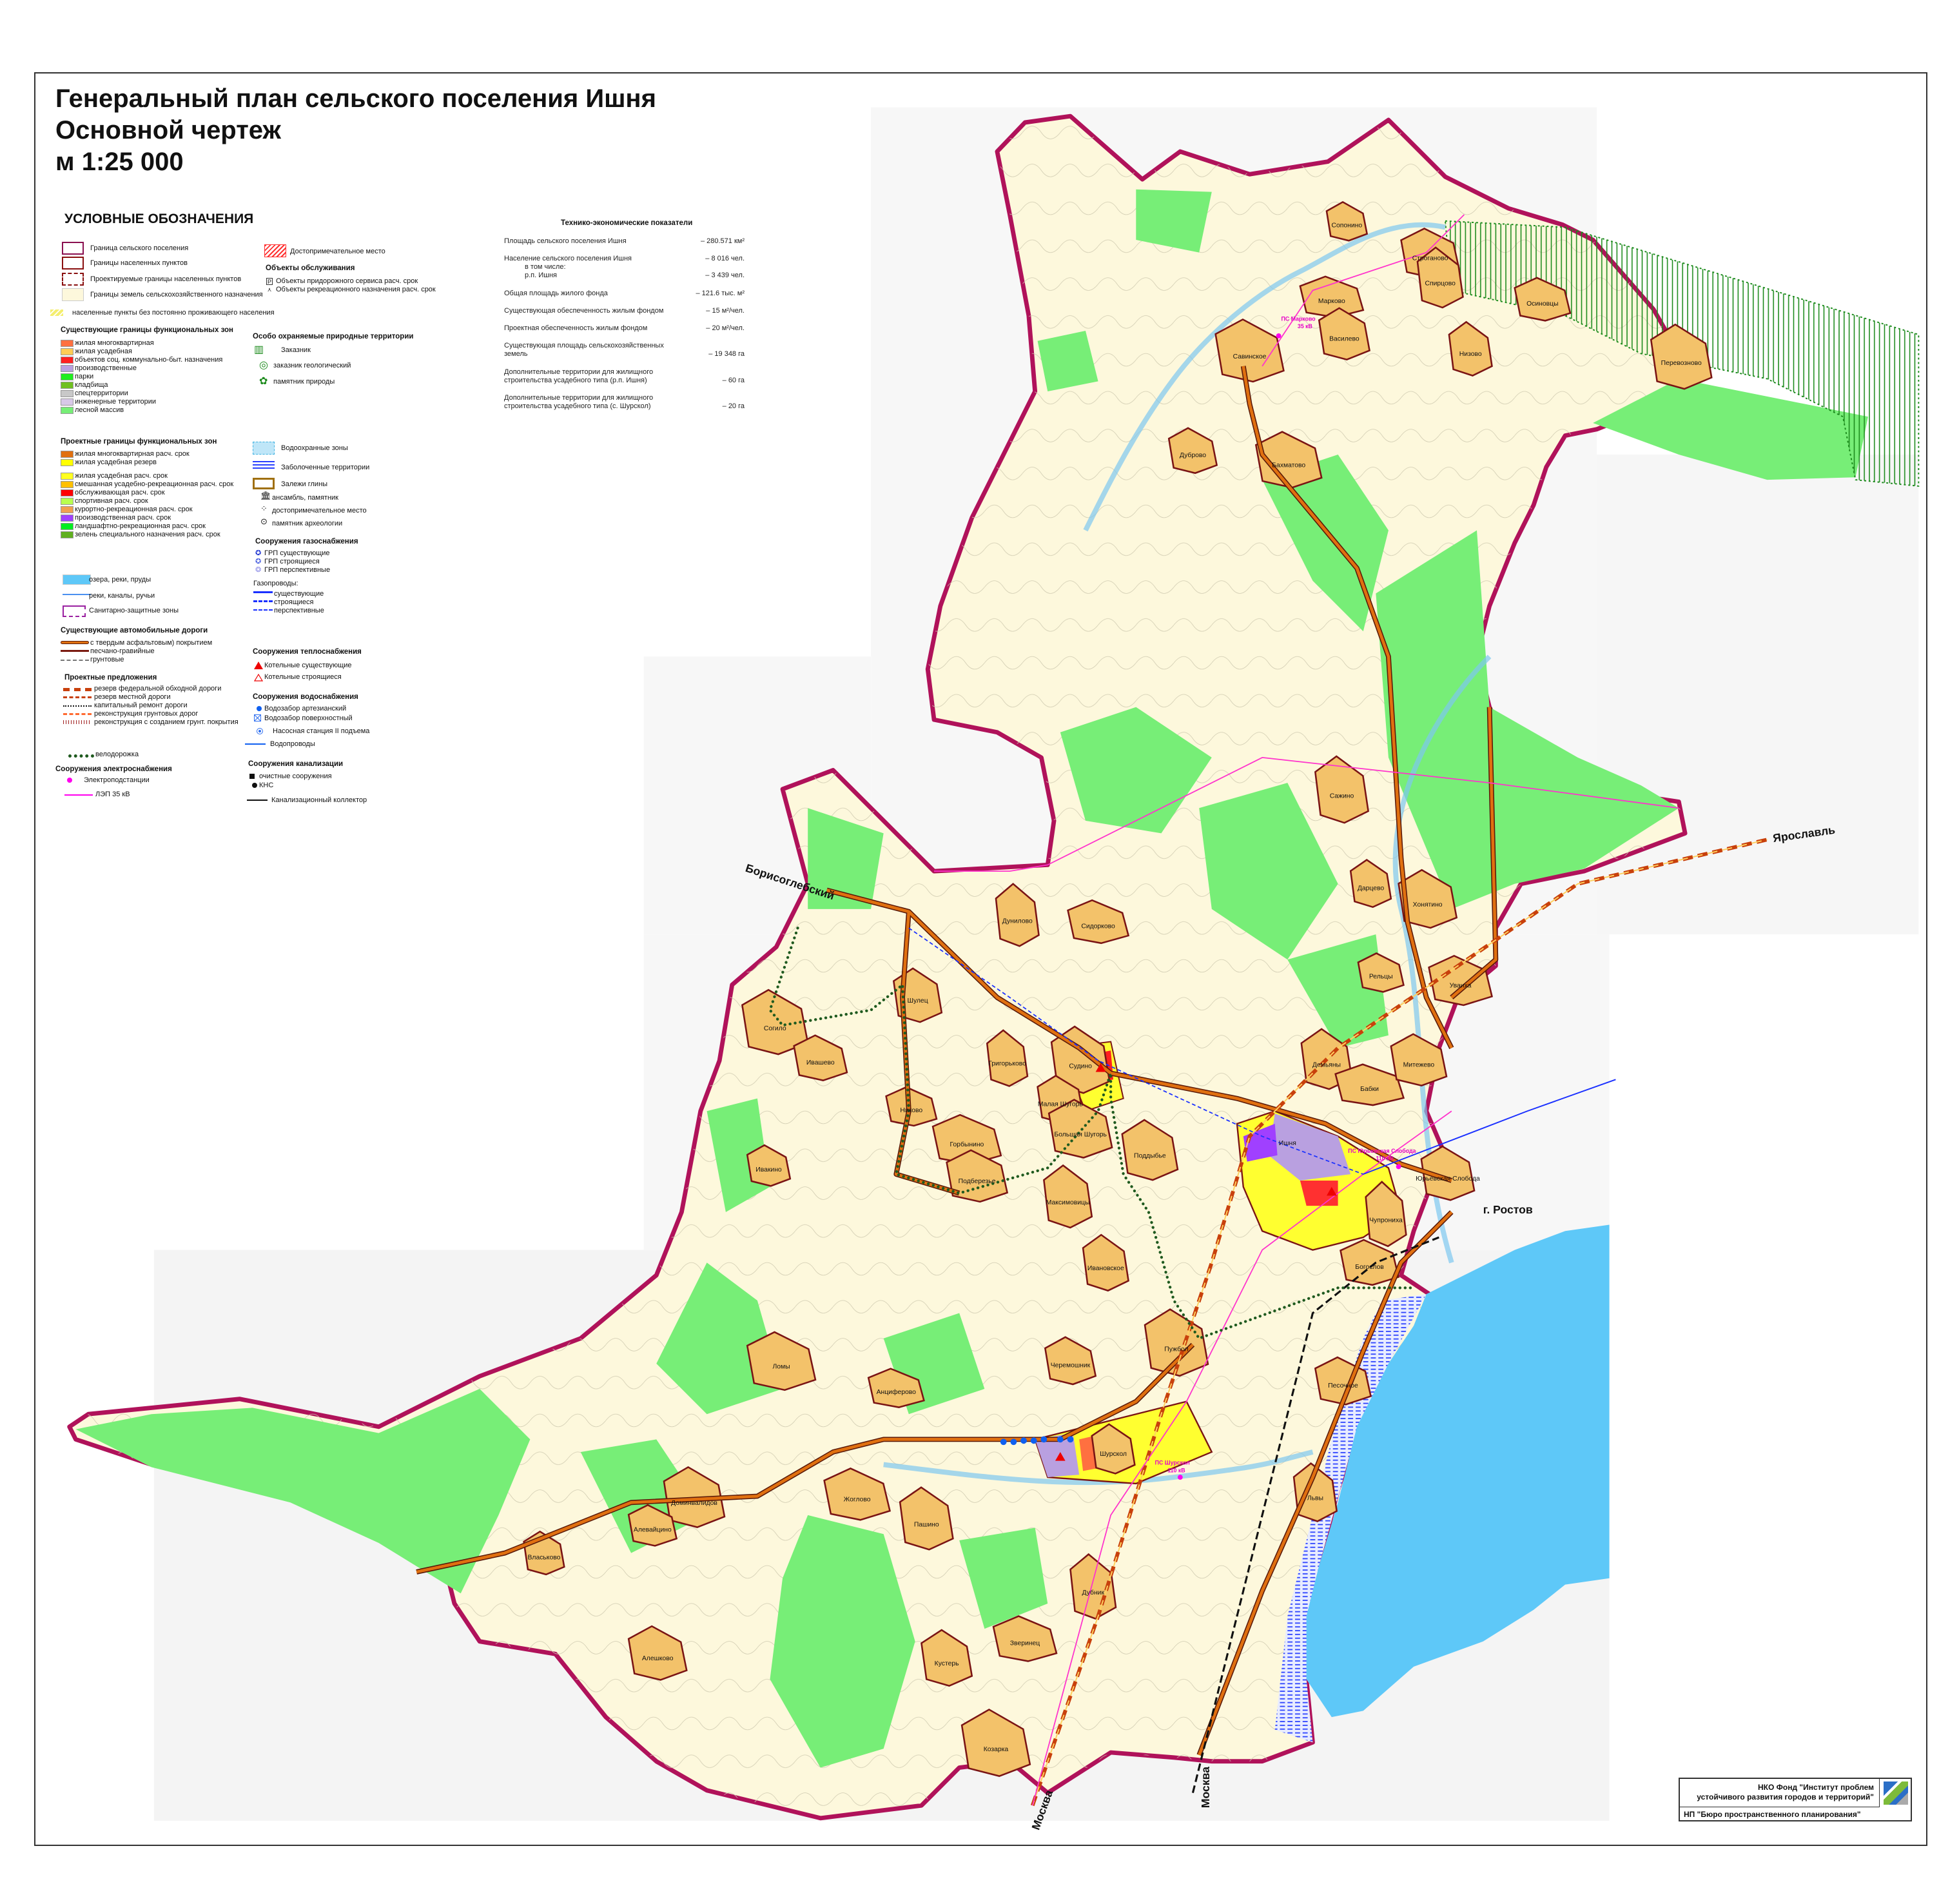 Image resolution: width=1959 pixels, height=1904 pixels. I want to click on legend-label: Котельные строящиеся, so click(303, 677).